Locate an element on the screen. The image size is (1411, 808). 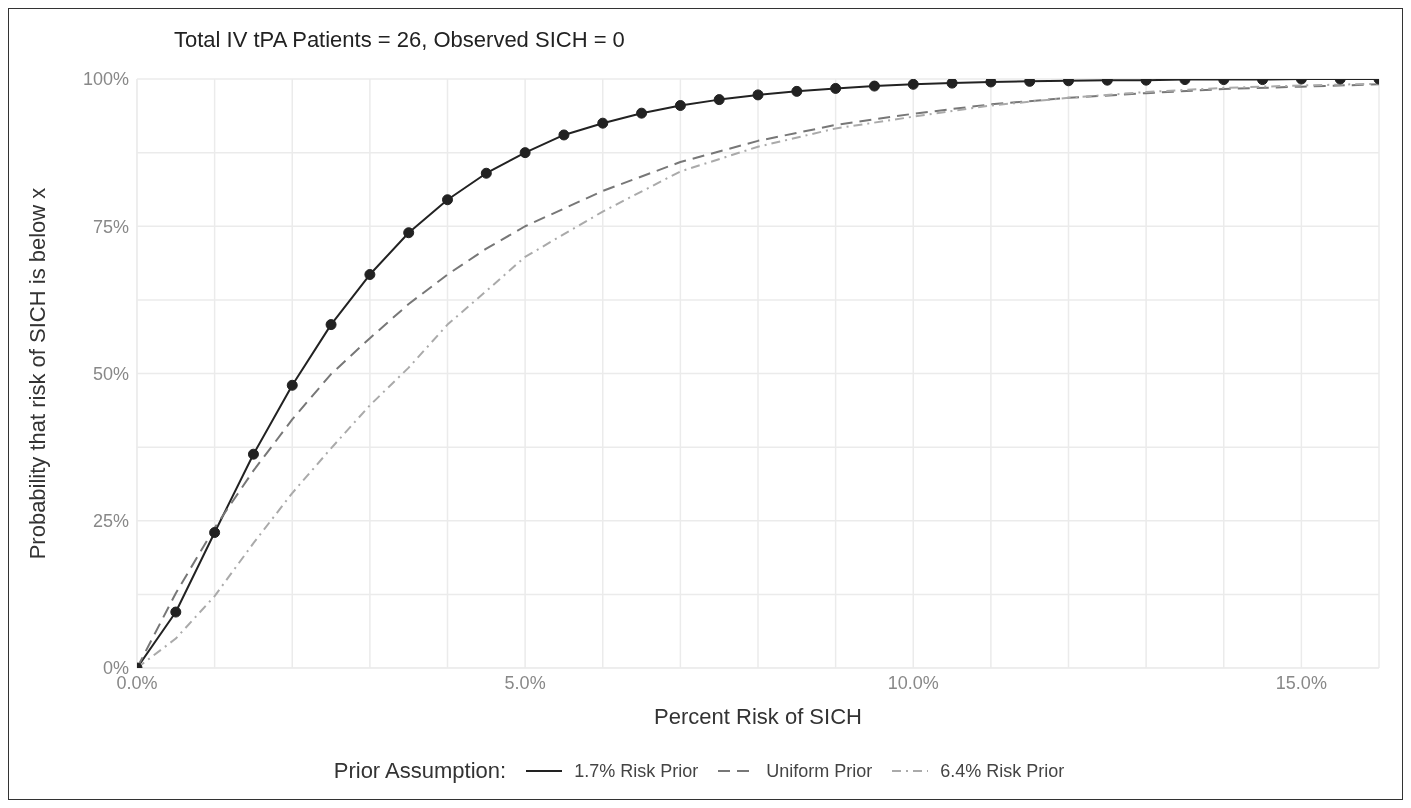
legend-label: 6.4% Risk Prior is located at coordinates (1002, 771).